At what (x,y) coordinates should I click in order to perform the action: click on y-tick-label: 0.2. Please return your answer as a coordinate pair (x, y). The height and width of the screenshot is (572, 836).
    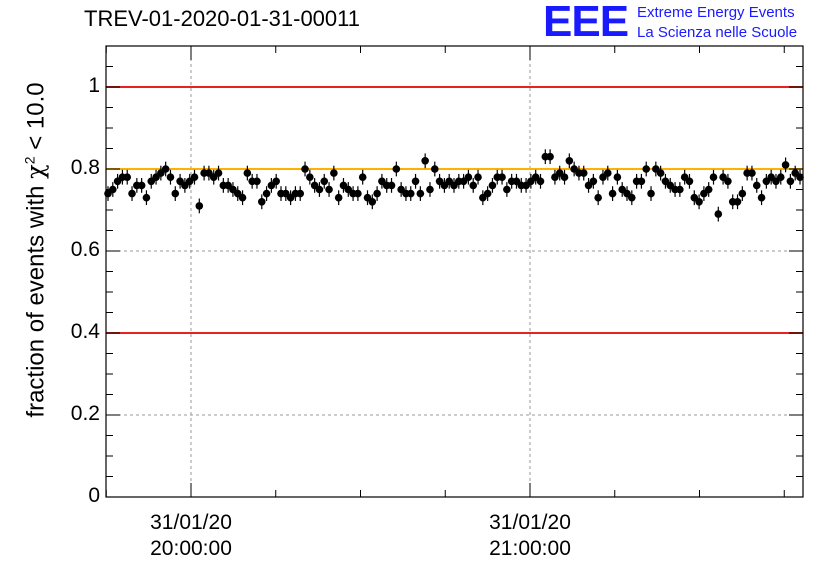
    Looking at the image, I should click on (85, 413).